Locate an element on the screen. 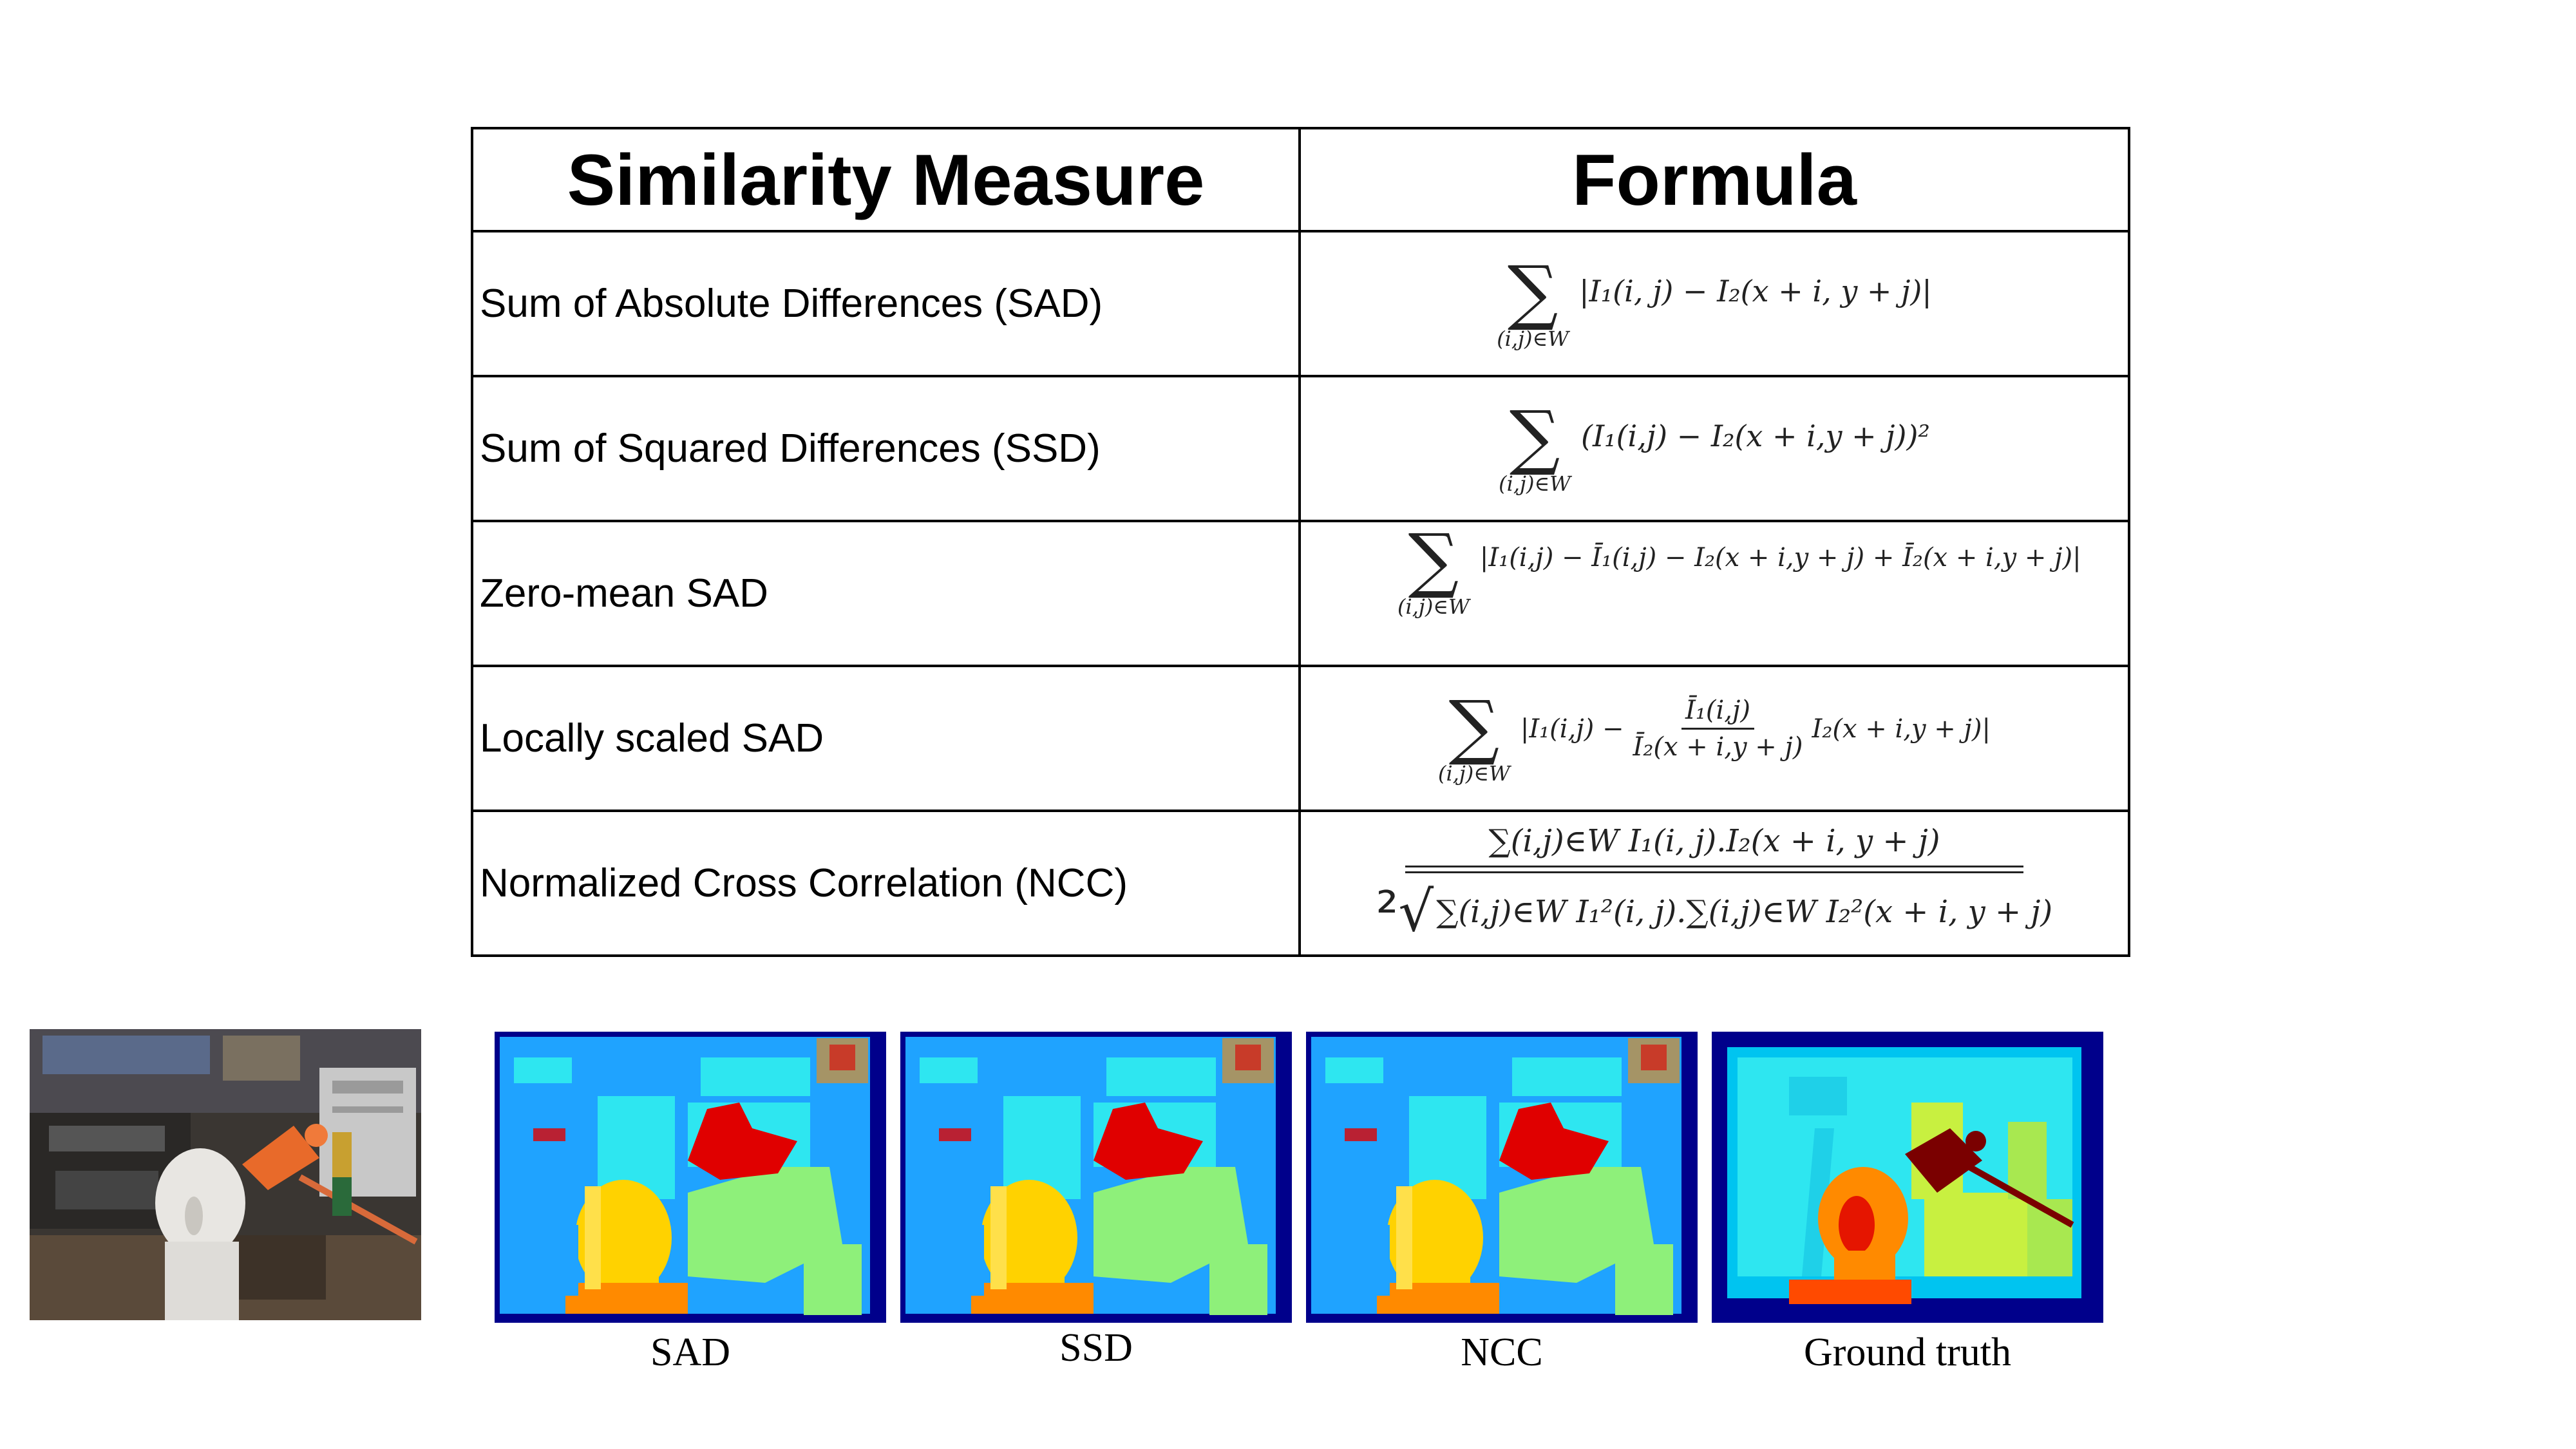 The height and width of the screenshot is (1449, 2576). measure-cell: Sum of Absolute Differences (SAD) is located at coordinates (886, 303).